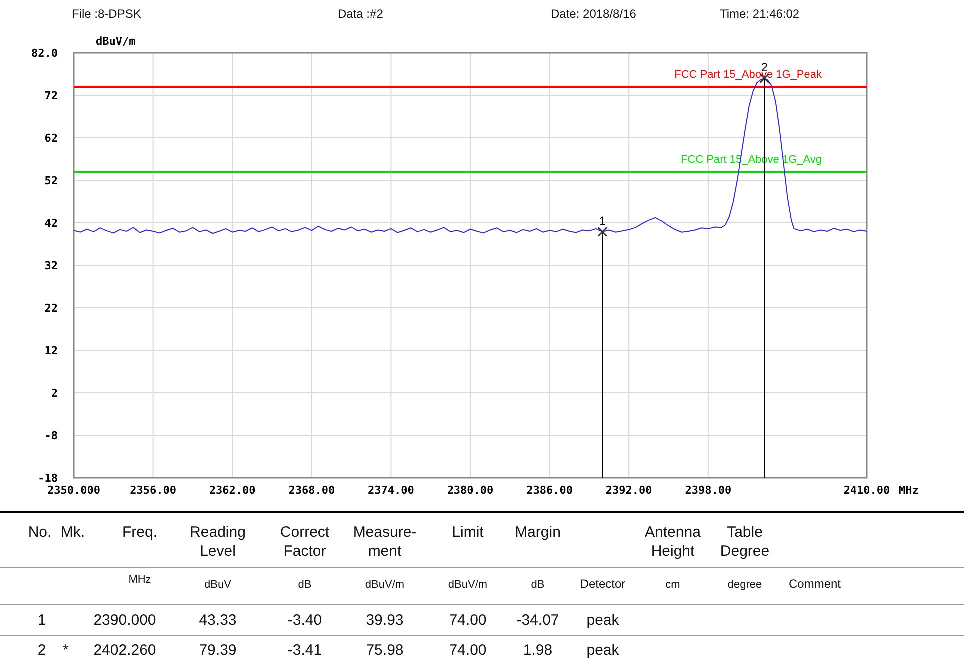  Describe the element at coordinates (538, 620) in the screenshot. I see `text: -34.07` at that location.